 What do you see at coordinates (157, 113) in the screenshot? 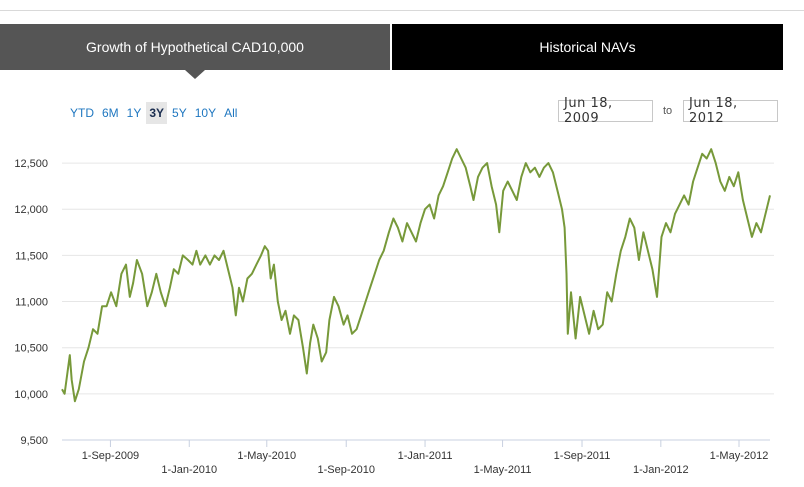
I see `range-button-3y: 3Y` at bounding box center [157, 113].